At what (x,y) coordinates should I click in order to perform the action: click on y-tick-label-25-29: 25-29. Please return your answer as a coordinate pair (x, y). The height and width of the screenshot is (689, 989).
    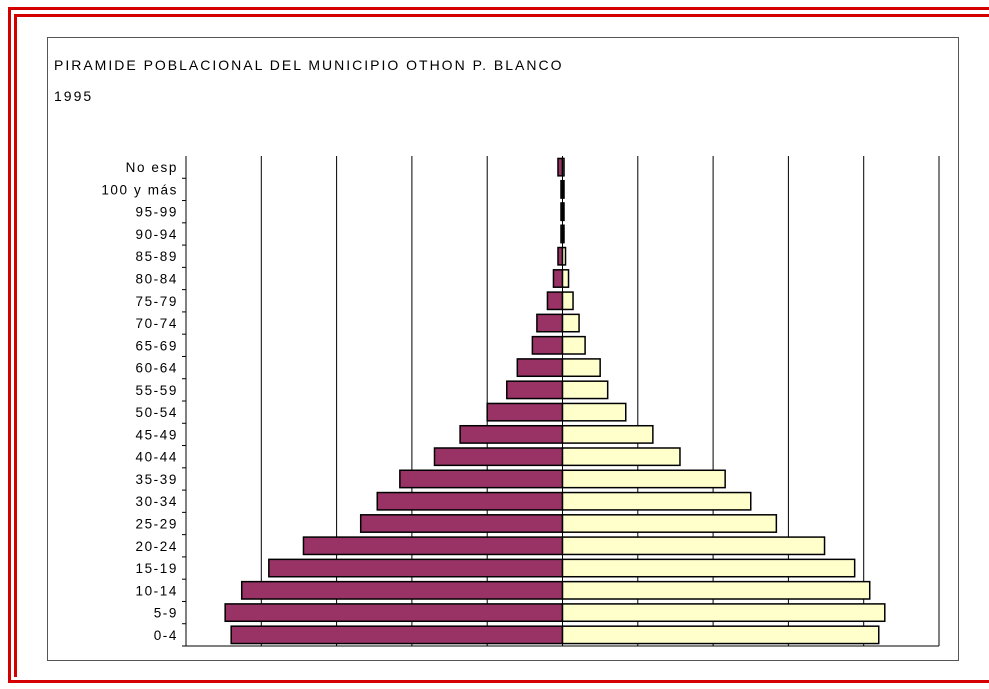
    Looking at the image, I should click on (156, 524).